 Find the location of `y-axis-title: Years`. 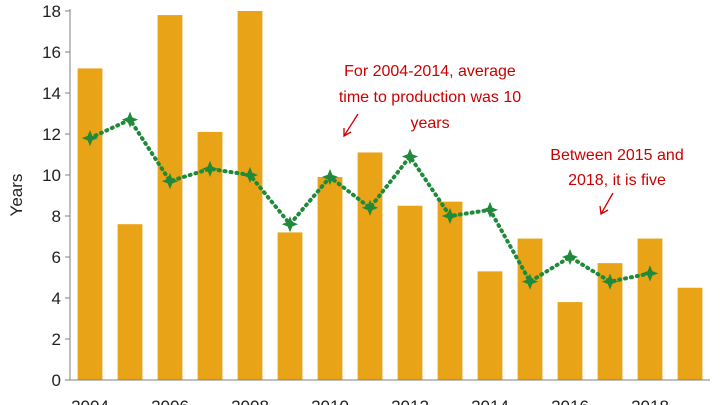

y-axis-title: Years is located at coordinates (16, 195).